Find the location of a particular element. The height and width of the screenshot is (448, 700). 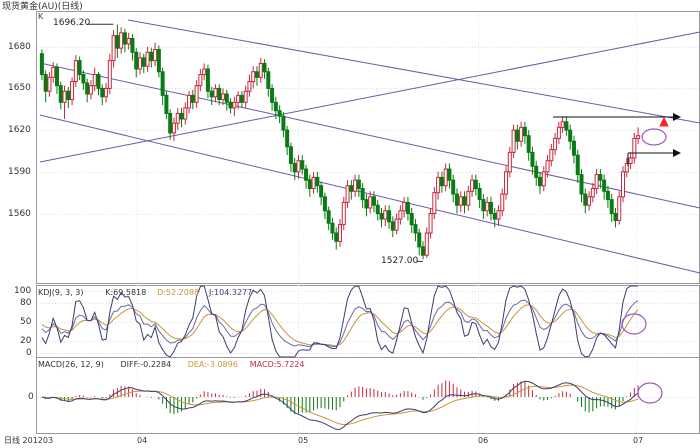

x-axis-label: 06 is located at coordinates (483, 440).